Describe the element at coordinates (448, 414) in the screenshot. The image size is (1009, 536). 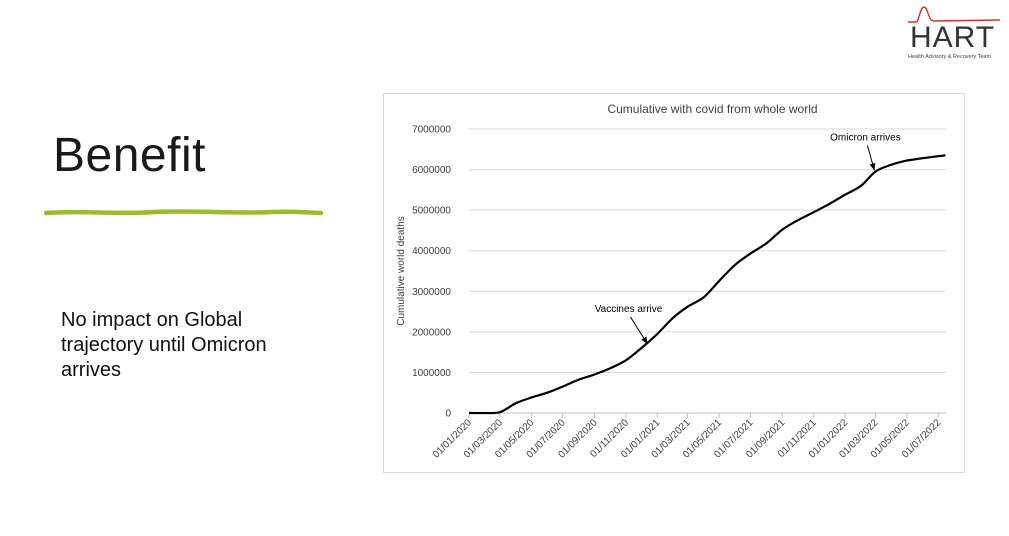
I see `y-tick-label: 0` at that location.